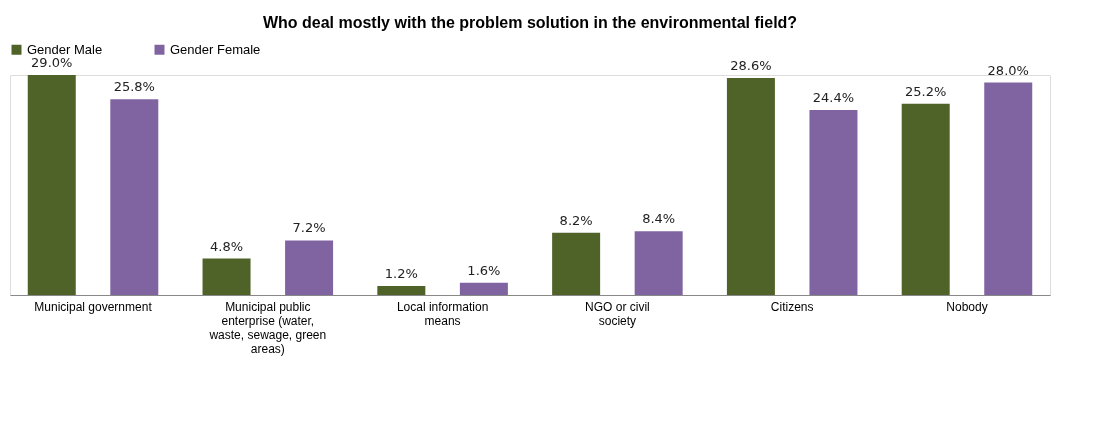  I want to click on data-label: 24.4%, so click(833, 97).